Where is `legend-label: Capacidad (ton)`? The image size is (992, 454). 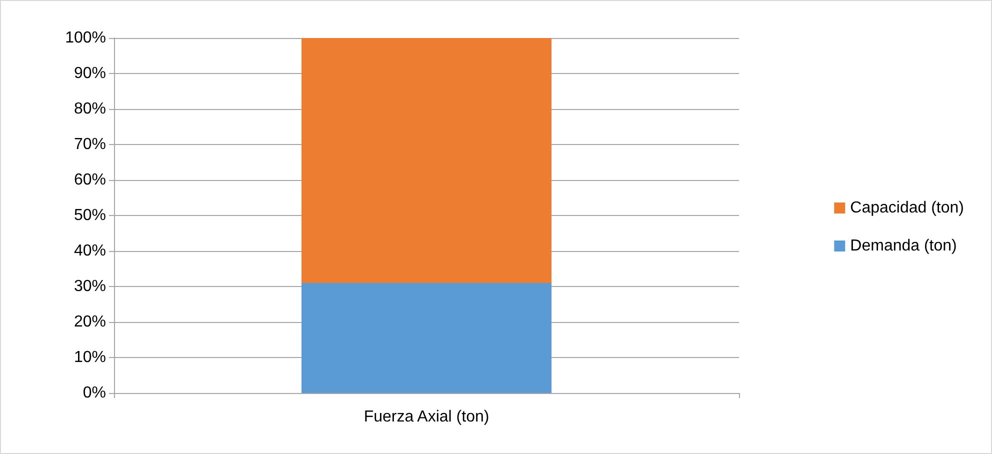
legend-label: Capacidad (ton) is located at coordinates (907, 208).